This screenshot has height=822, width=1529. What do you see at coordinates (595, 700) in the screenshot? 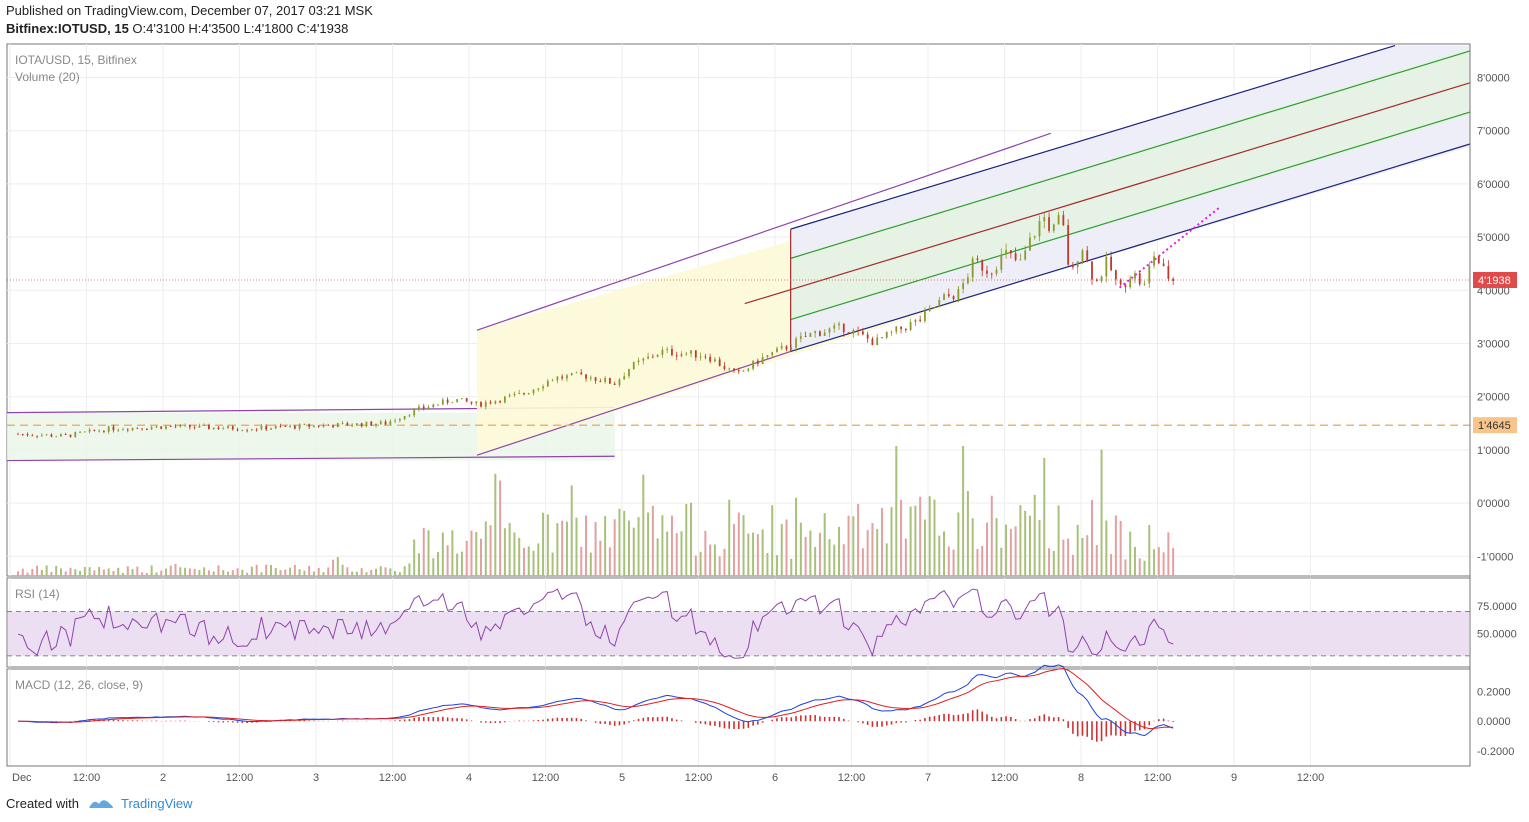
I see `macd-line` at bounding box center [595, 700].